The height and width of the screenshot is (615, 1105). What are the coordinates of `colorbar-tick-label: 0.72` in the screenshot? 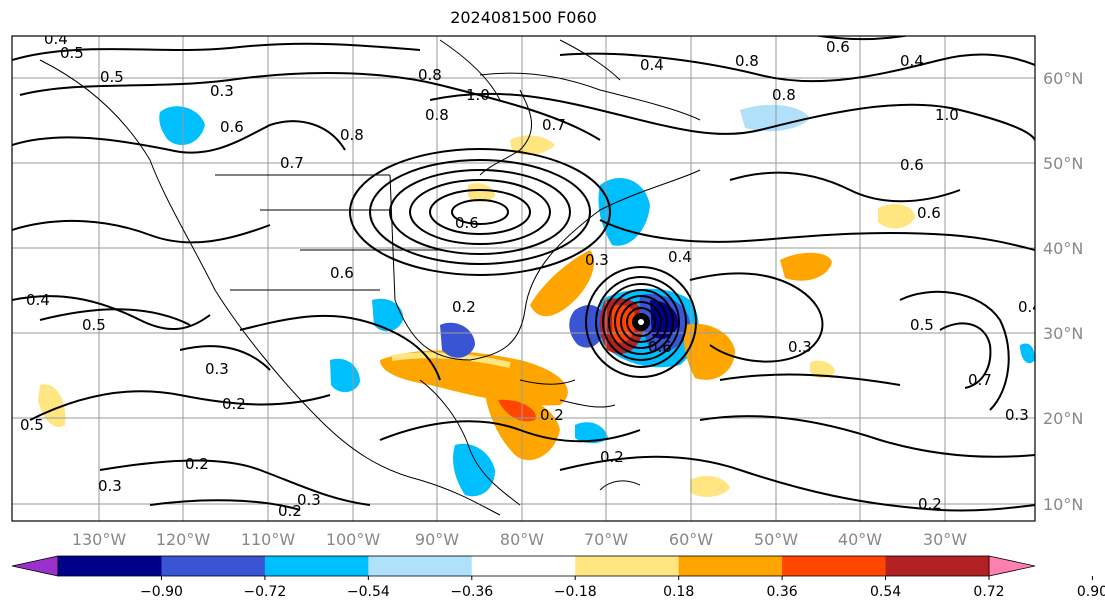 It's located at (988, 592).